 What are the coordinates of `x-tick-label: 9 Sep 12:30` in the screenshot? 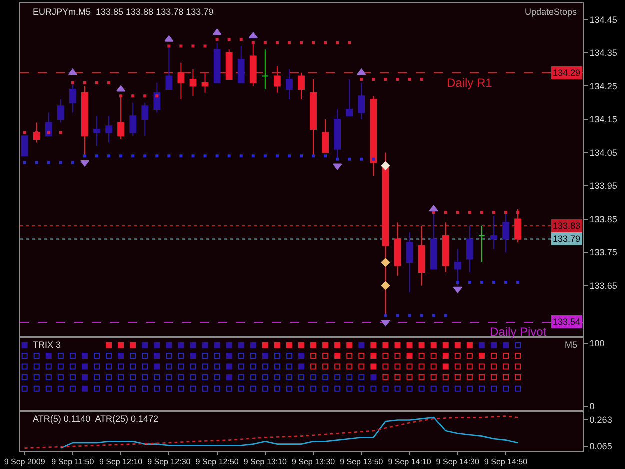 It's located at (170, 462).